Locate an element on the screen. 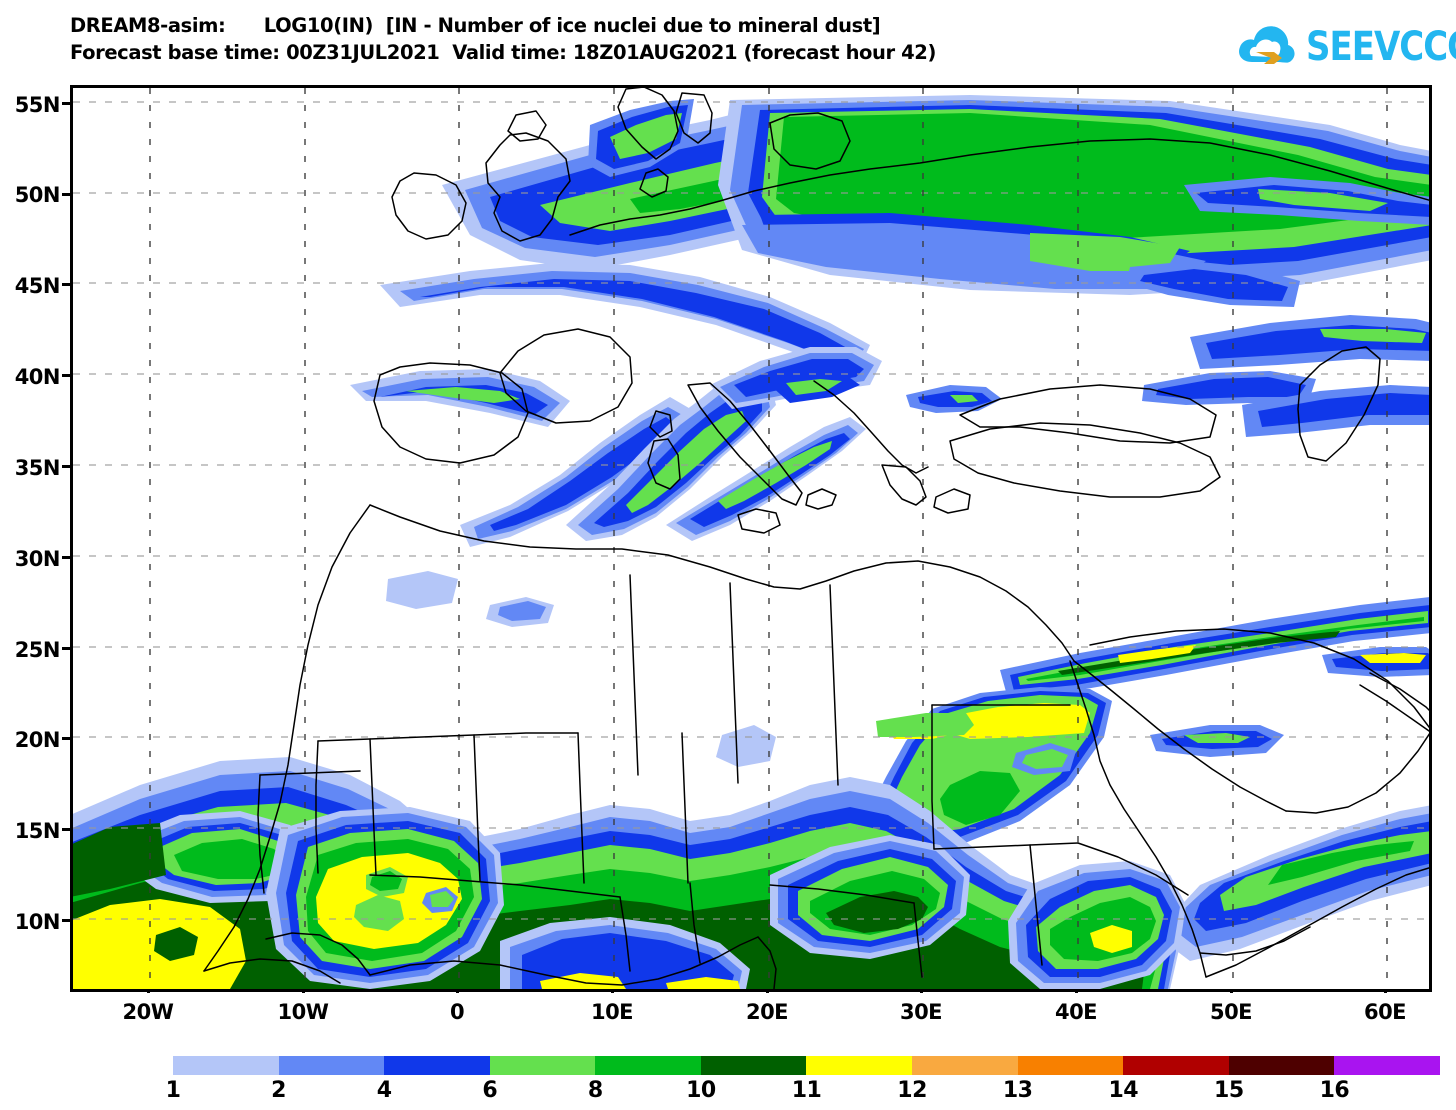 The height and width of the screenshot is (1110, 1456). colorbar-tick-labels: 1 2 4 6 8 10 11 12 13 14 15 16 is located at coordinates (803, 1092).